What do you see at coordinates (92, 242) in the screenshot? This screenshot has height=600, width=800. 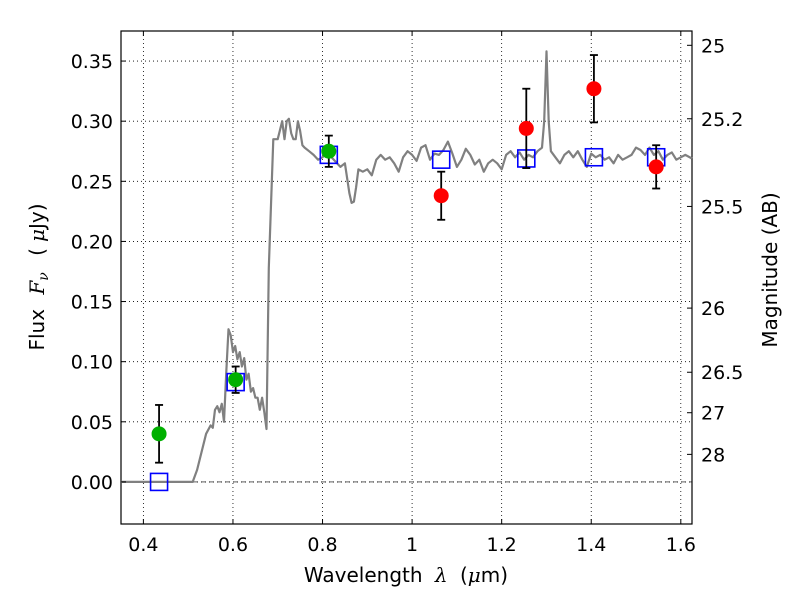 I see `y-tick-label: 0.20` at bounding box center [92, 242].